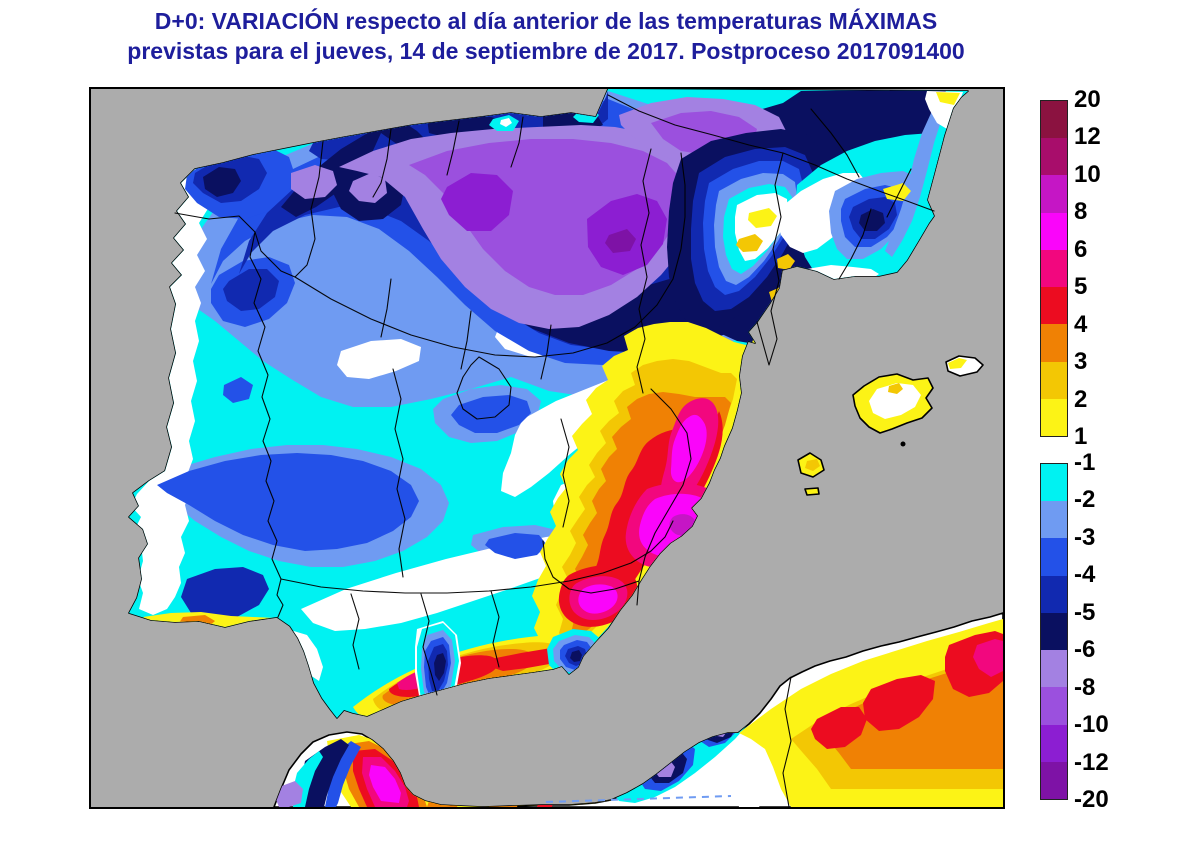  I want to click on border-madrid, so click(484, 388).